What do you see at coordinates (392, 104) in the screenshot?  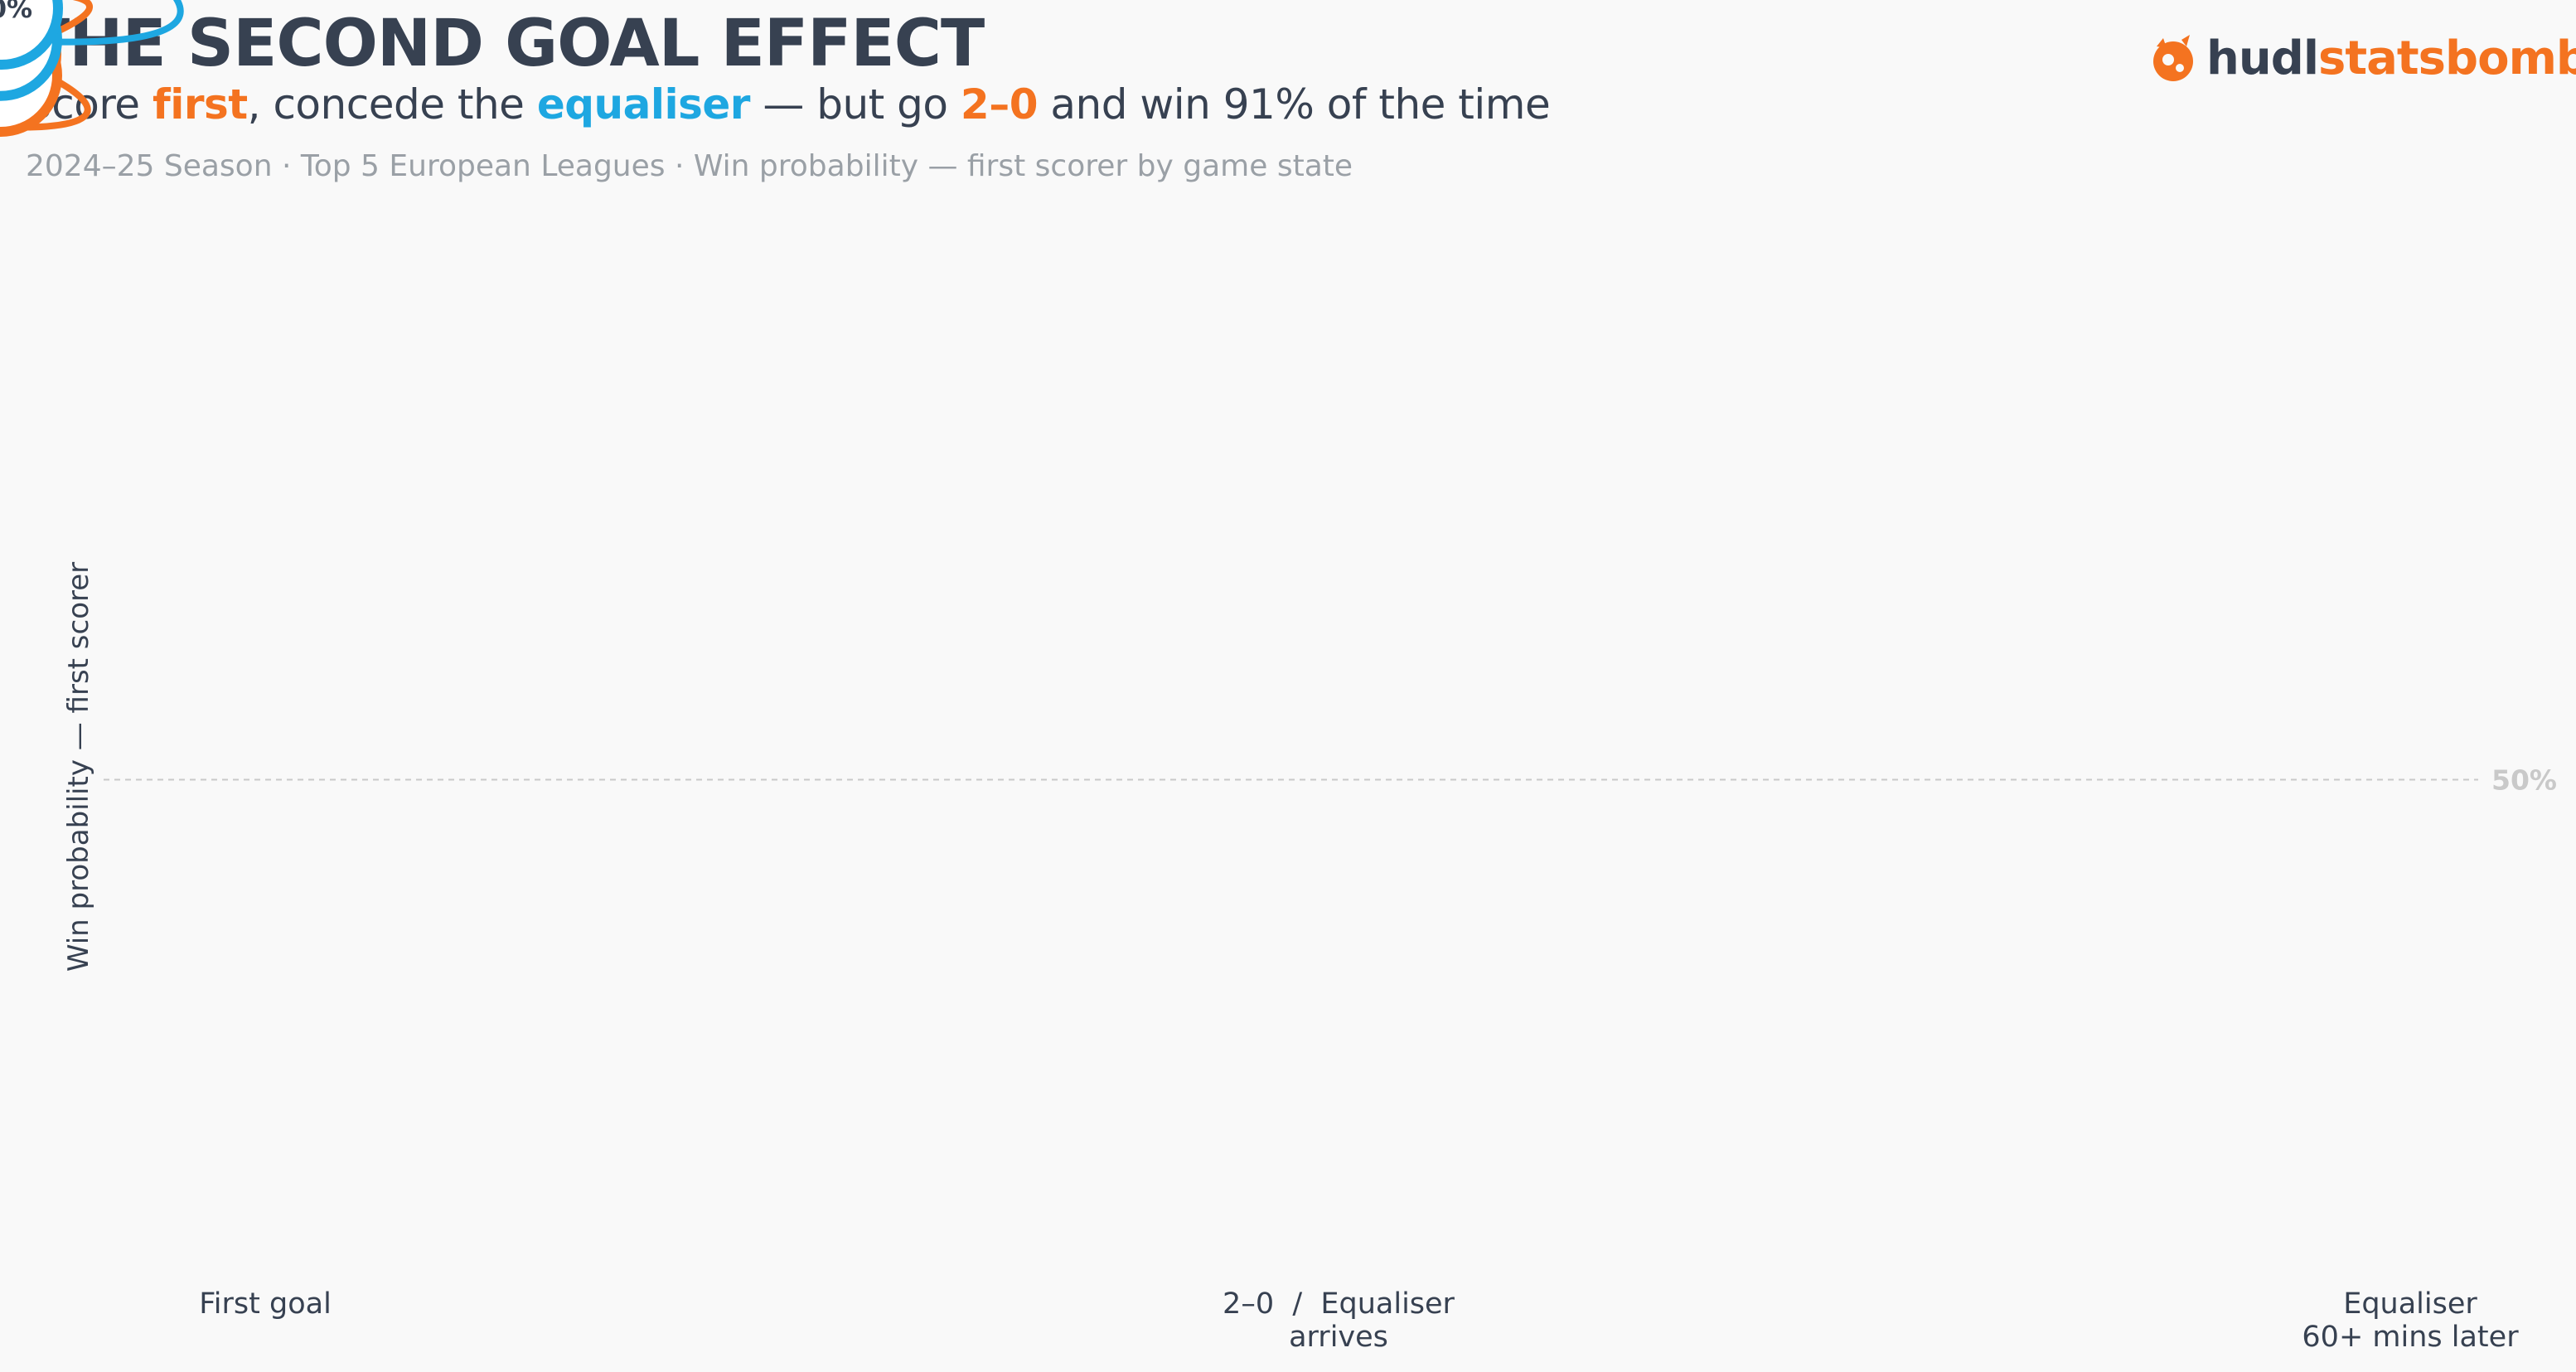 I see `subtitle-part: , concede the` at bounding box center [392, 104].